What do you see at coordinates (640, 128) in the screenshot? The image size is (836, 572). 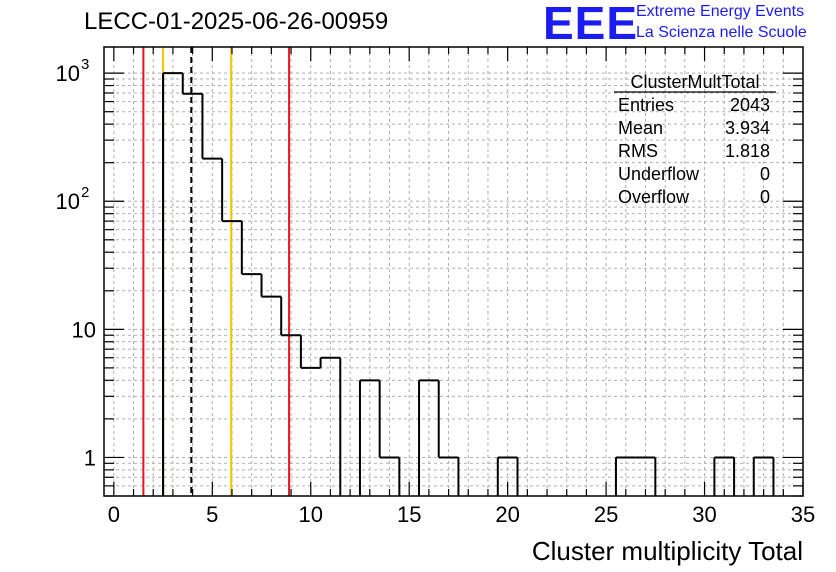 I see `stats-row-label: Mean` at bounding box center [640, 128].